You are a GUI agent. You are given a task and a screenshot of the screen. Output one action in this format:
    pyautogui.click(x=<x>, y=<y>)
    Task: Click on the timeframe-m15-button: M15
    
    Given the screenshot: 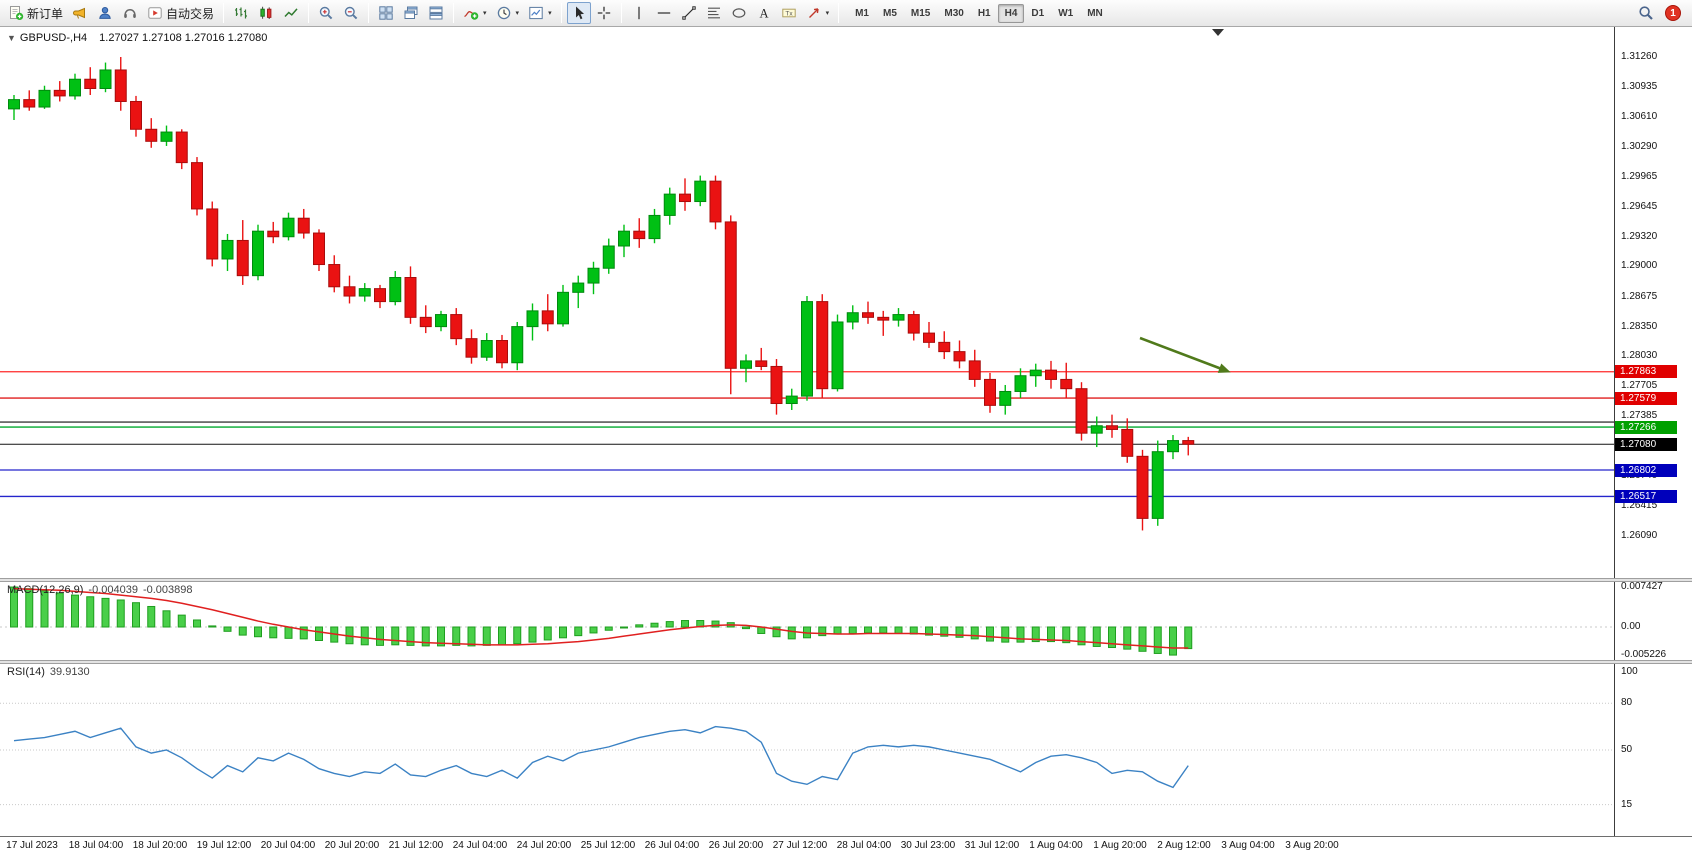 What is the action you would take?
    pyautogui.click(x=920, y=13)
    